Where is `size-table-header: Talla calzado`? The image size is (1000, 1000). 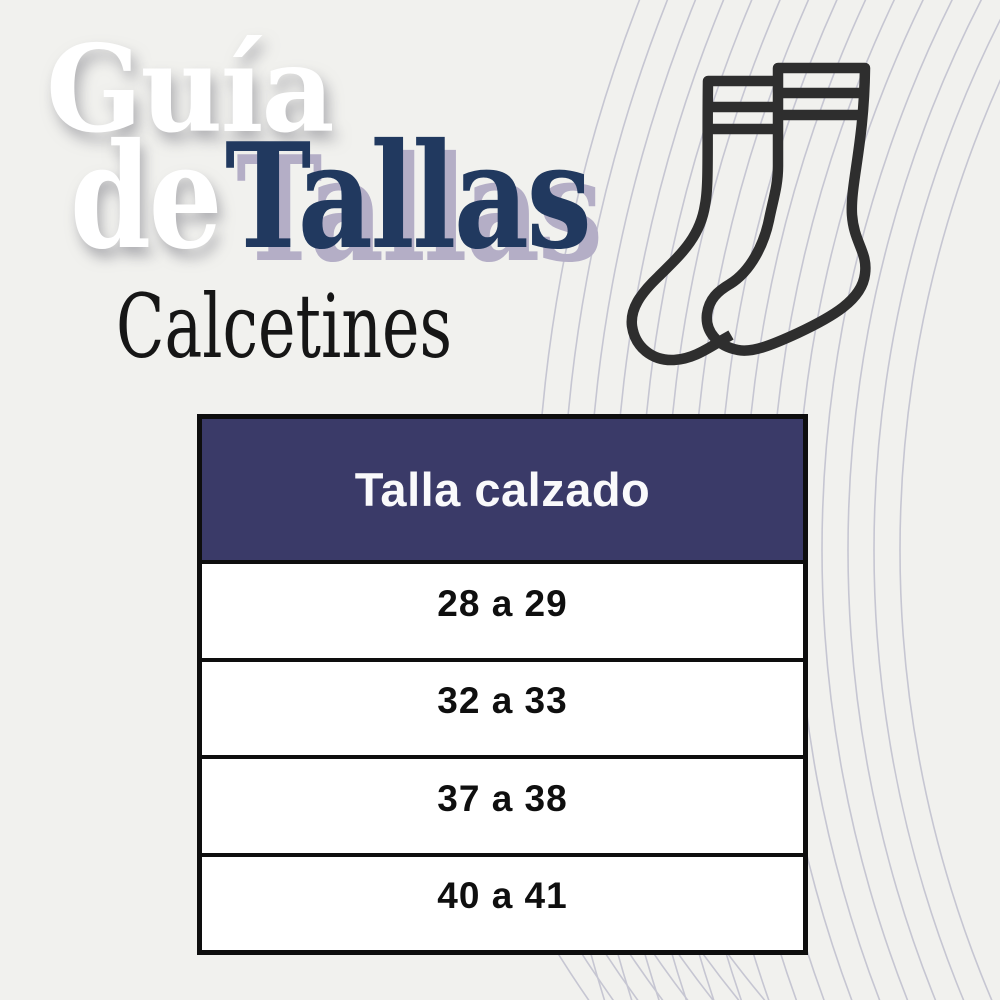
size-table-header: Talla calzado is located at coordinates (502, 491).